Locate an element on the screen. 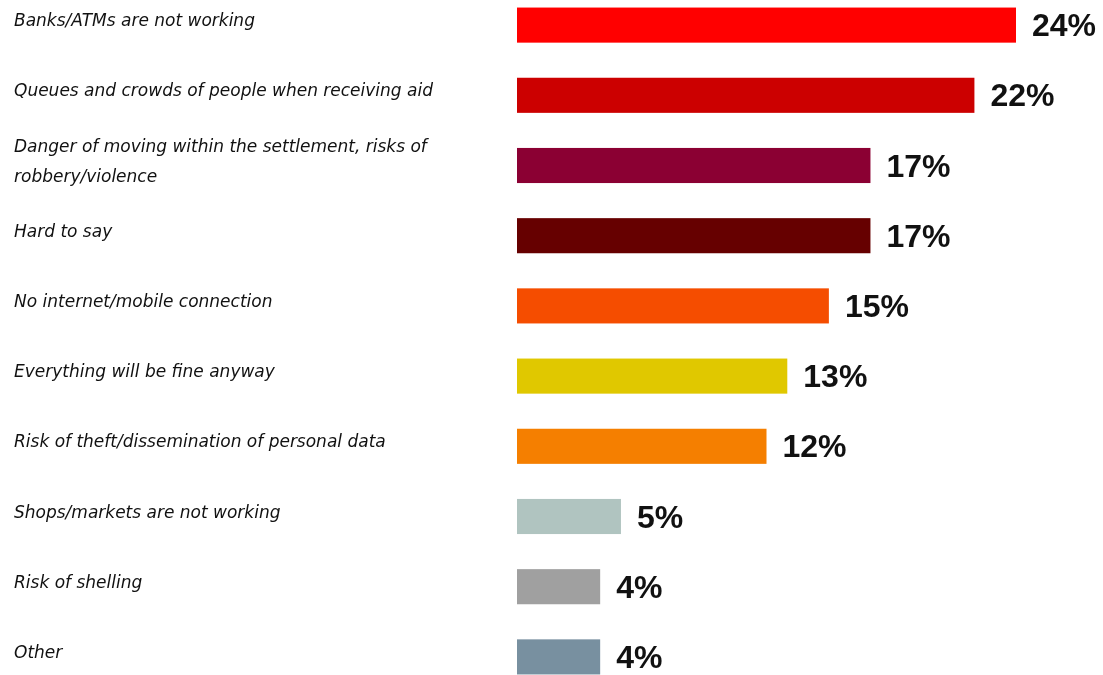 The height and width of the screenshot is (675, 1103). y-tick-label: Risk of theft/dissemination of personal data is located at coordinates (200, 441).